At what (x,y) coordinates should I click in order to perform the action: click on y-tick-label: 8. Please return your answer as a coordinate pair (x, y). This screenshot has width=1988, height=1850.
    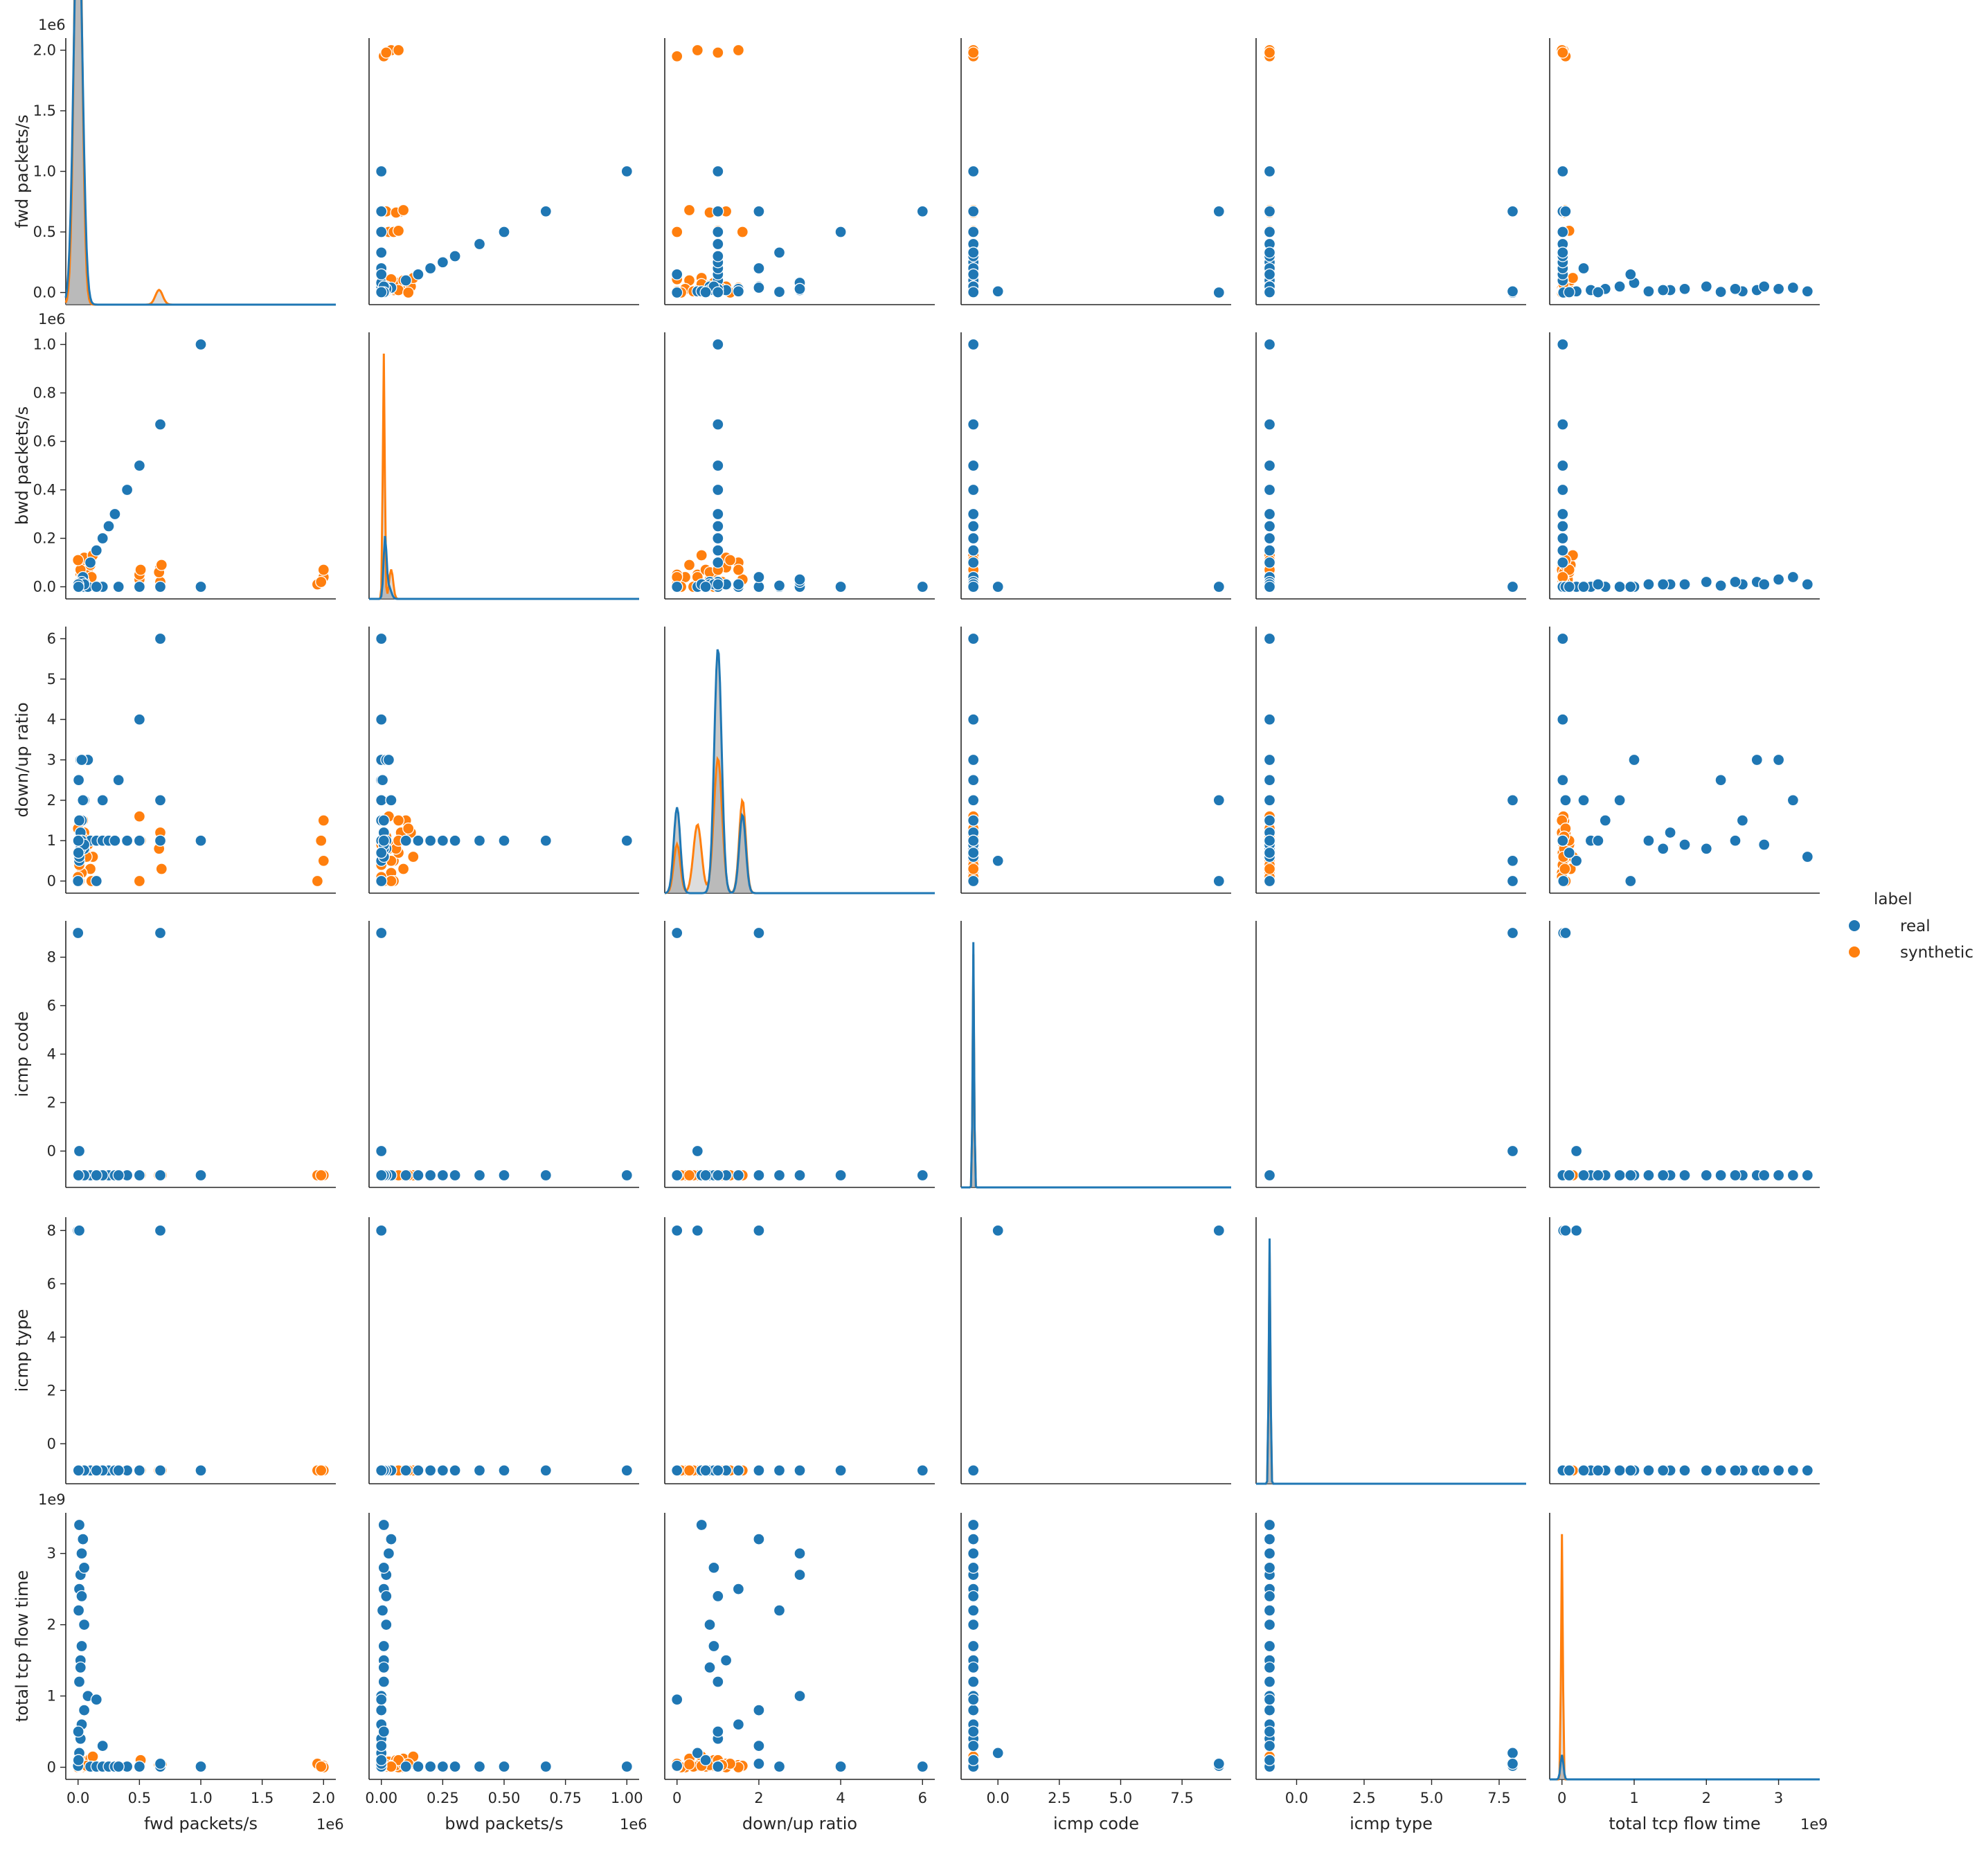
    Looking at the image, I should click on (52, 957).